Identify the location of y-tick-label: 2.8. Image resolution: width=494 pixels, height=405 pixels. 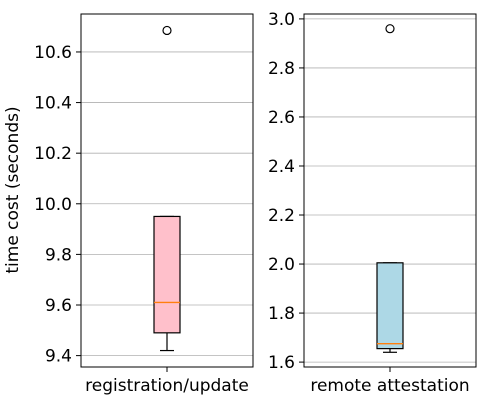
(281, 69).